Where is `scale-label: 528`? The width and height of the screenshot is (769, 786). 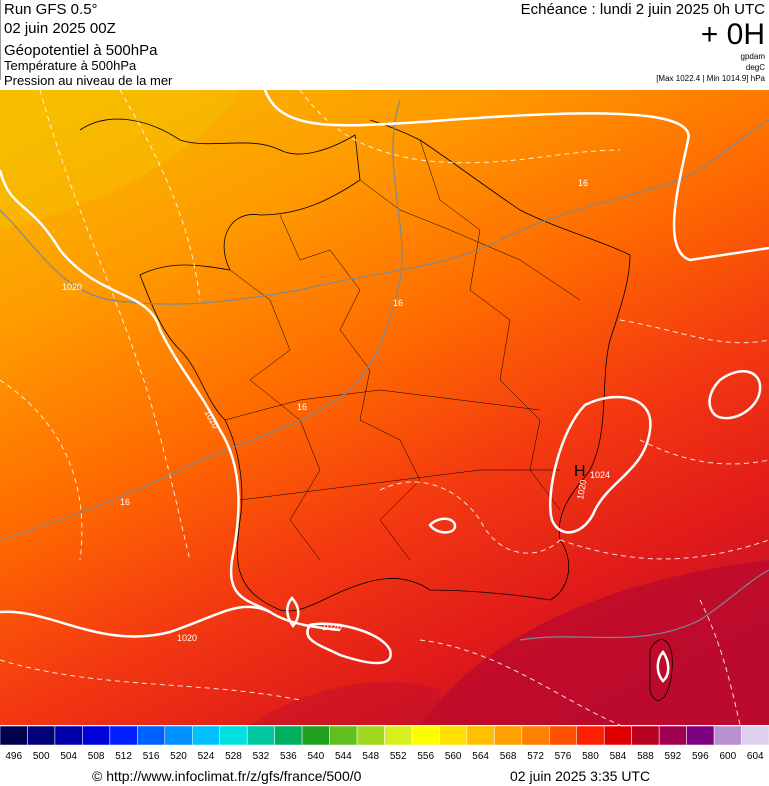 scale-label: 528 is located at coordinates (233, 756).